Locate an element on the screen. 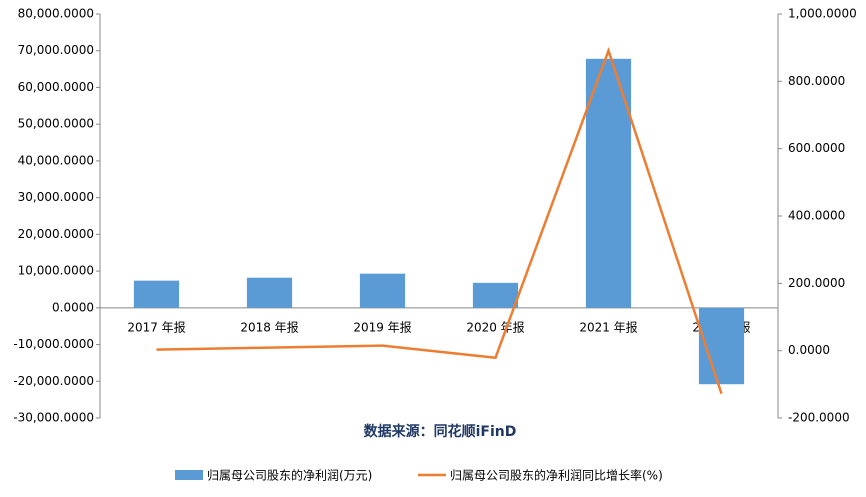 The width and height of the screenshot is (866, 497). y-tick-label: -10,000.0000 is located at coordinates (53, 344).